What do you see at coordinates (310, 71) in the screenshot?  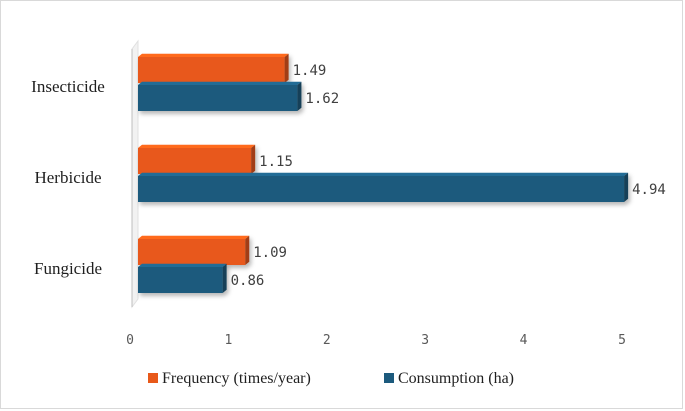 I see `data-label: 1.49` at bounding box center [310, 71].